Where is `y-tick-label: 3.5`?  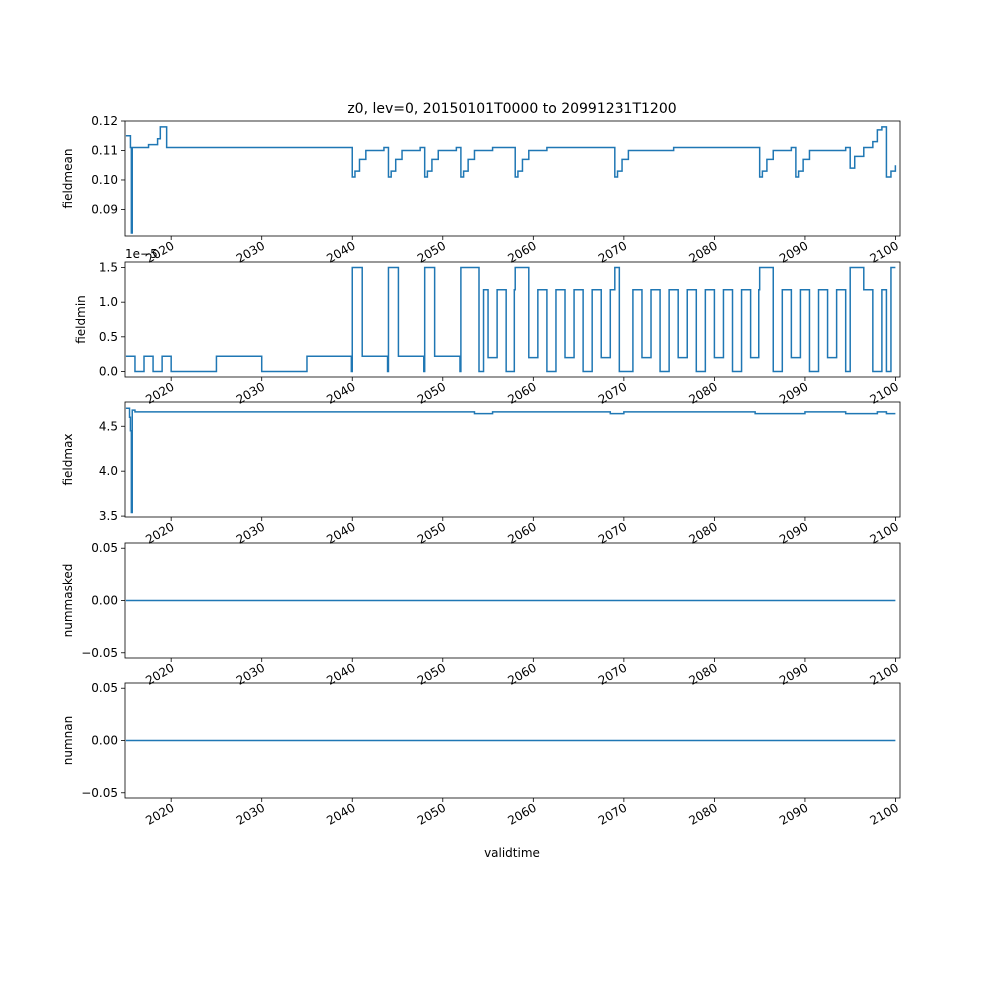
y-tick-label: 3.5 is located at coordinates (108, 516).